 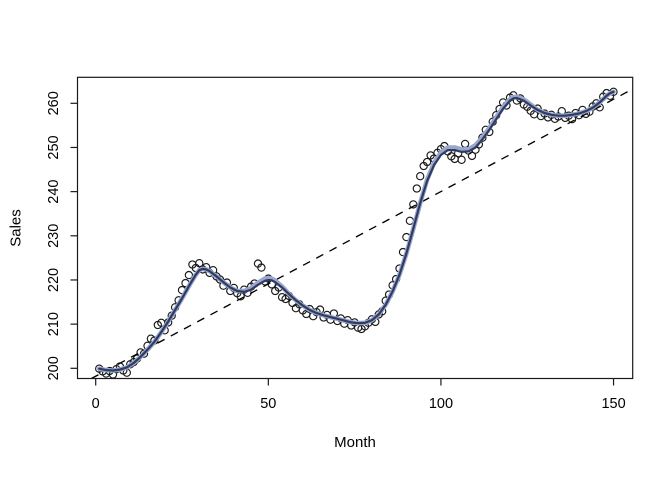 What do you see at coordinates (54, 191) in the screenshot?
I see `y-axis-tick-label: 240` at bounding box center [54, 191].